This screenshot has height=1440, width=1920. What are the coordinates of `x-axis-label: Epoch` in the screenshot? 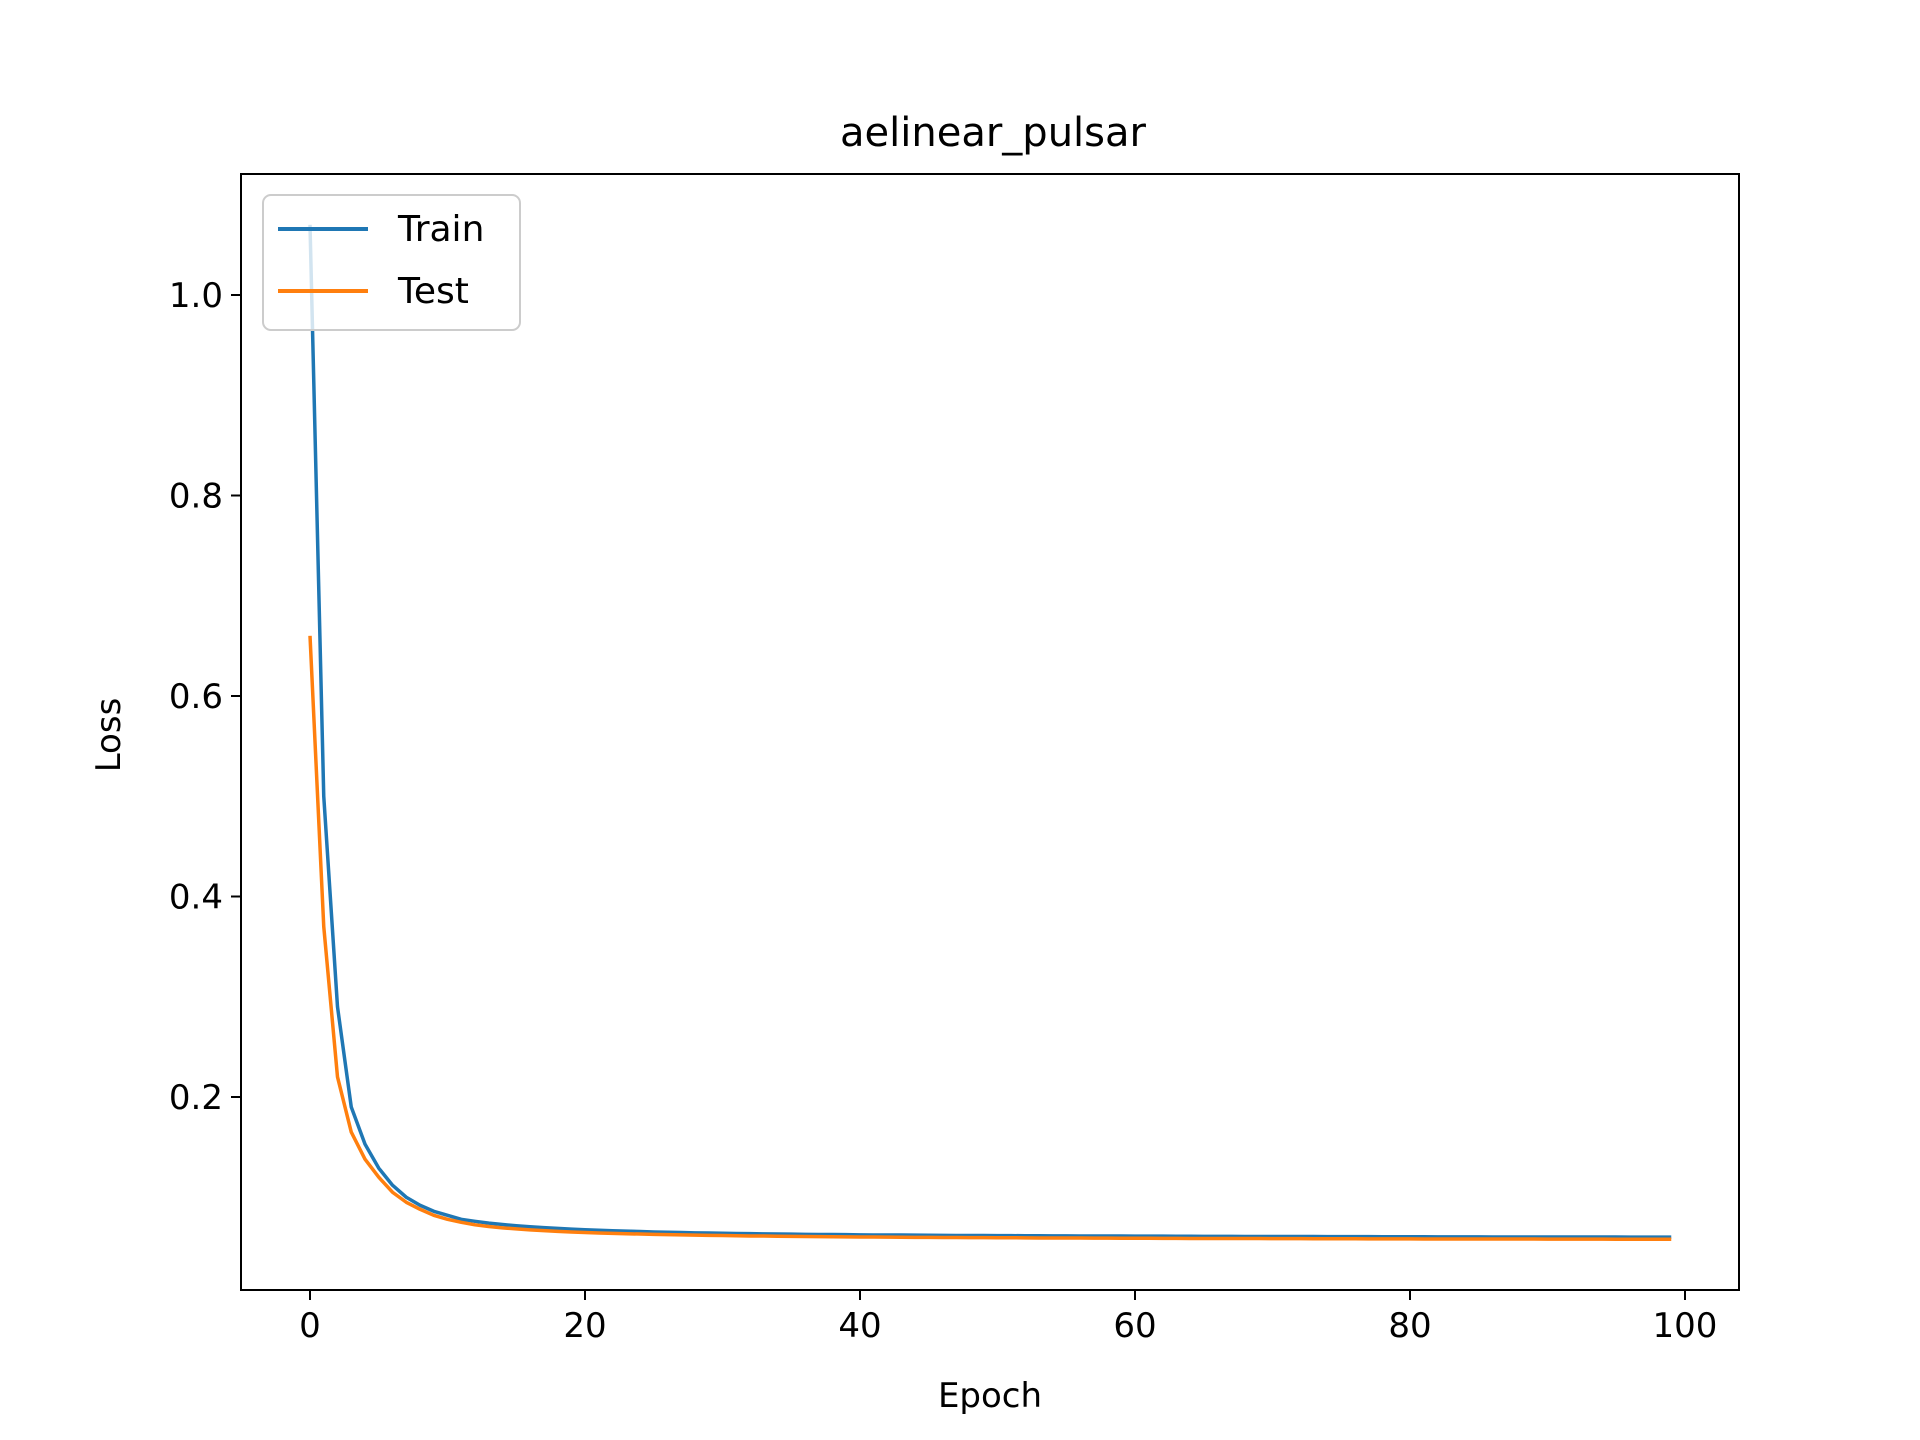 It's located at (990, 1396).